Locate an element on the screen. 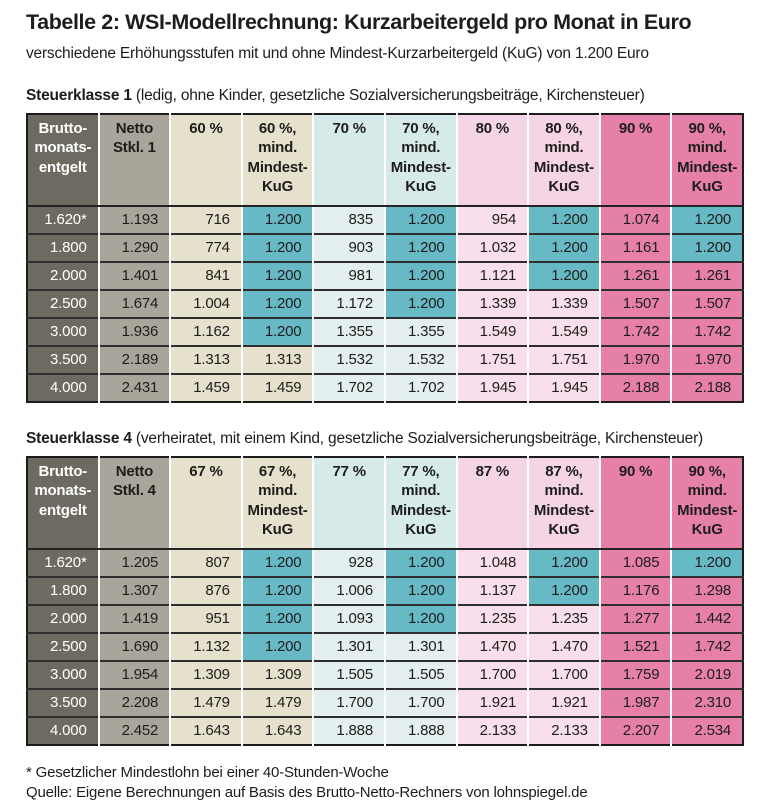 Image resolution: width=768 pixels, height=804 pixels. row-label-cell: 4.000 is located at coordinates (63, 730).